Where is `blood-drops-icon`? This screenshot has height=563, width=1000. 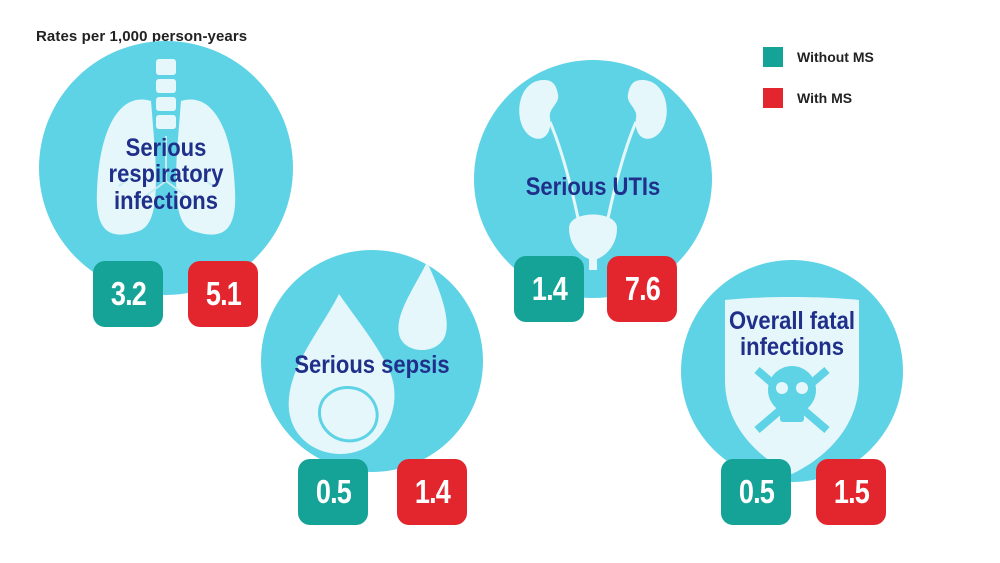
blood-drops-icon is located at coordinates (367, 358).